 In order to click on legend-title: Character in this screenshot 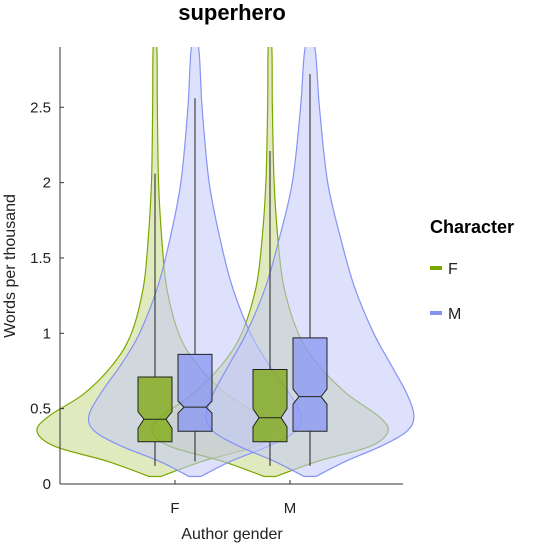, I will do `click(472, 227)`.